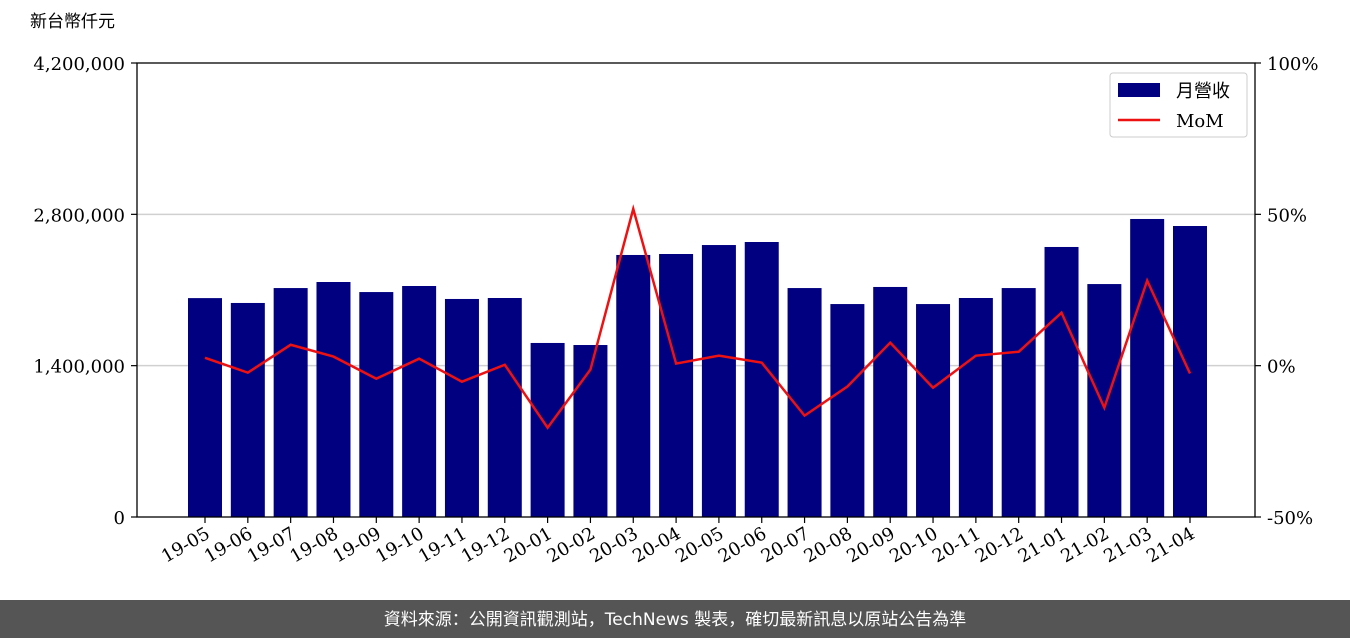  Describe the element at coordinates (1287, 215) in the screenshot. I see `y2-tick-label: 50%` at that location.